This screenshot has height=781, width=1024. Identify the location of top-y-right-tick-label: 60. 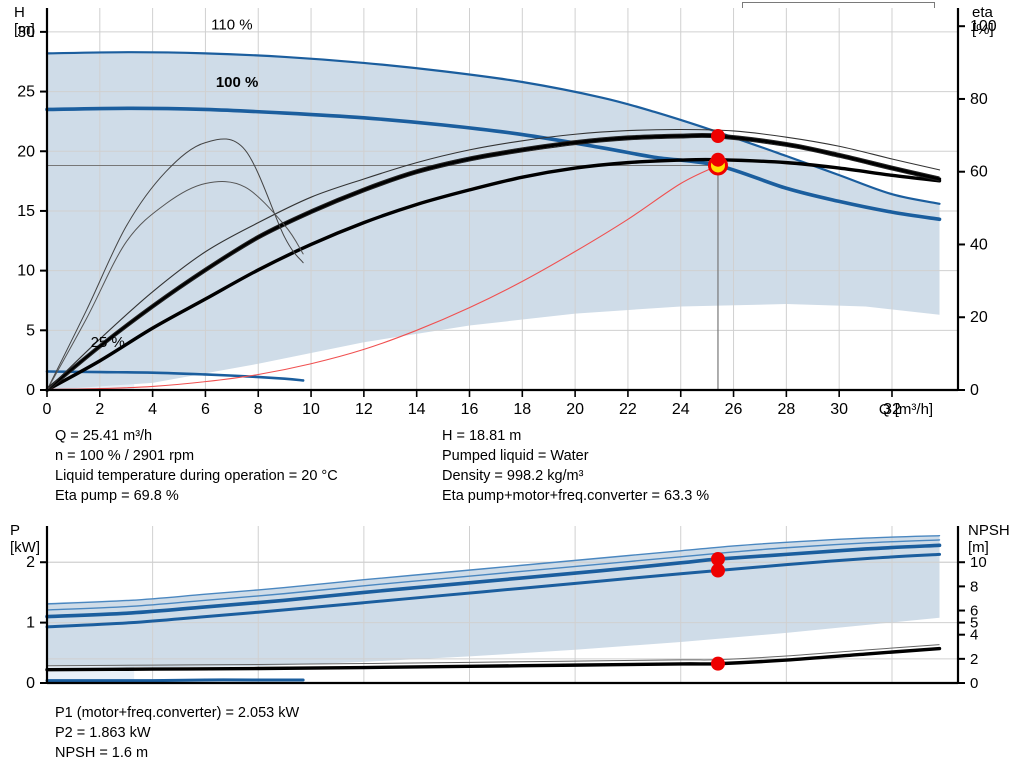
(979, 172).